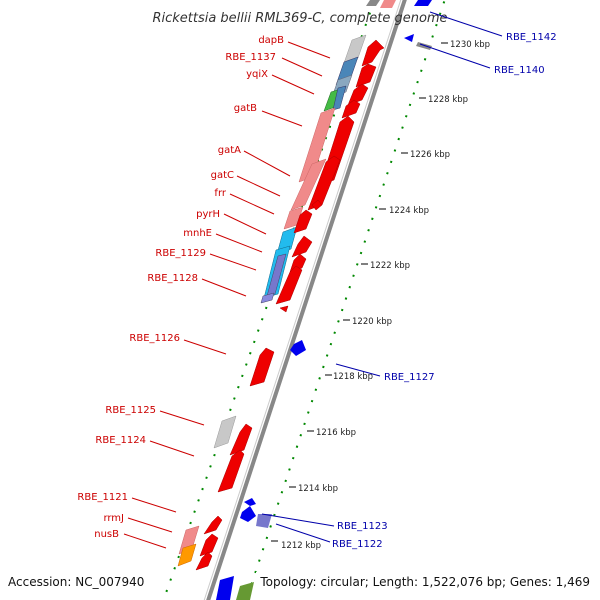 The height and width of the screenshot is (600, 600). I want to click on gene-rrmJ-outer, so click(213, 525).